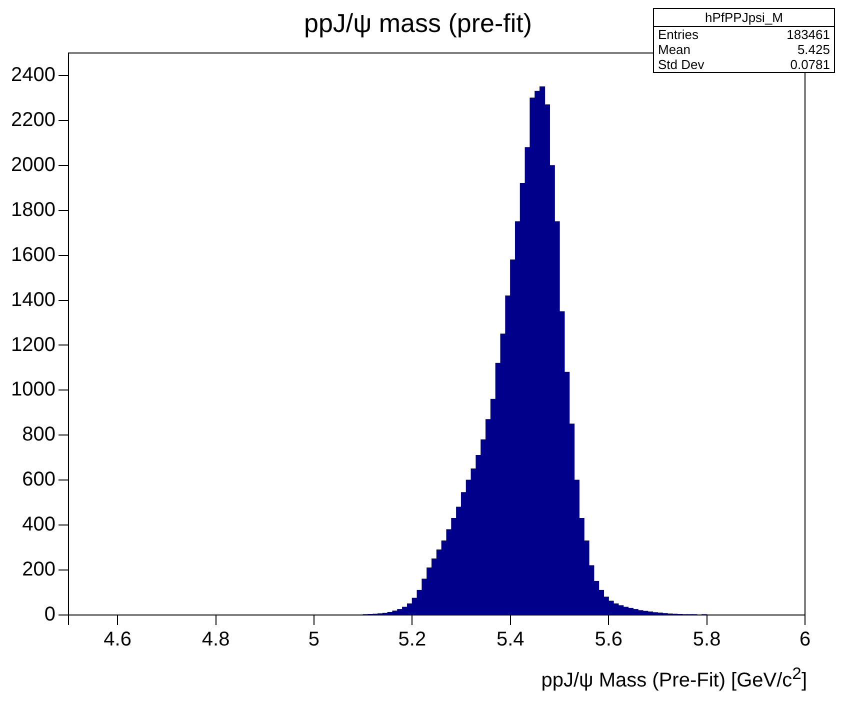 The height and width of the screenshot is (703, 843). What do you see at coordinates (39, 569) in the screenshot?
I see `y-tick-label: 200` at bounding box center [39, 569].